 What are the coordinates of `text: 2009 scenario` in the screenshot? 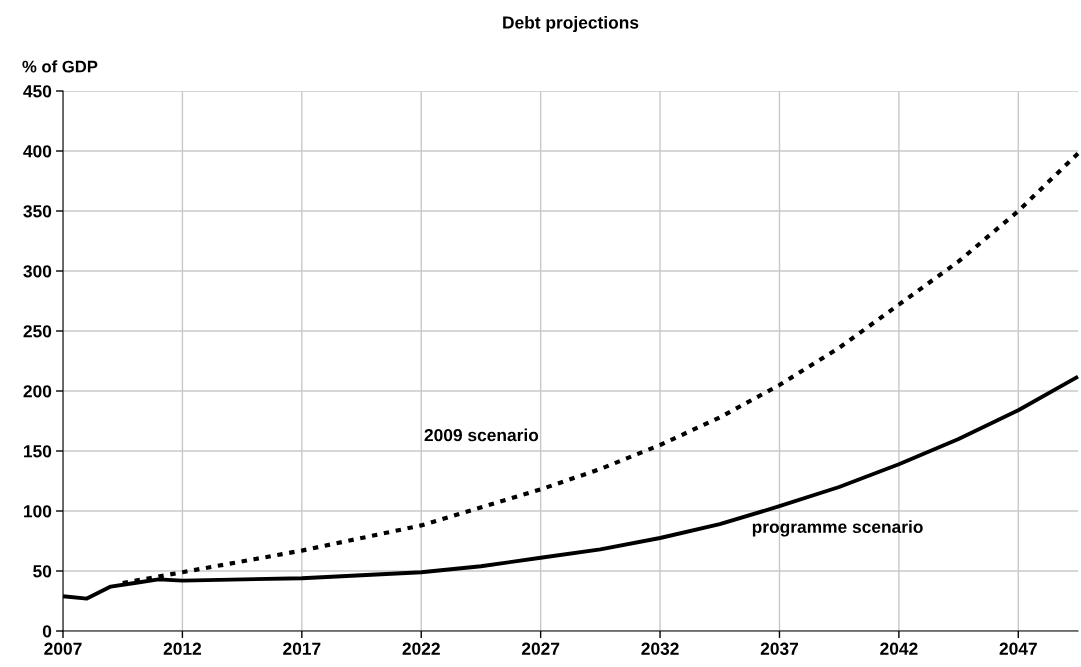 It's located at (481, 435).